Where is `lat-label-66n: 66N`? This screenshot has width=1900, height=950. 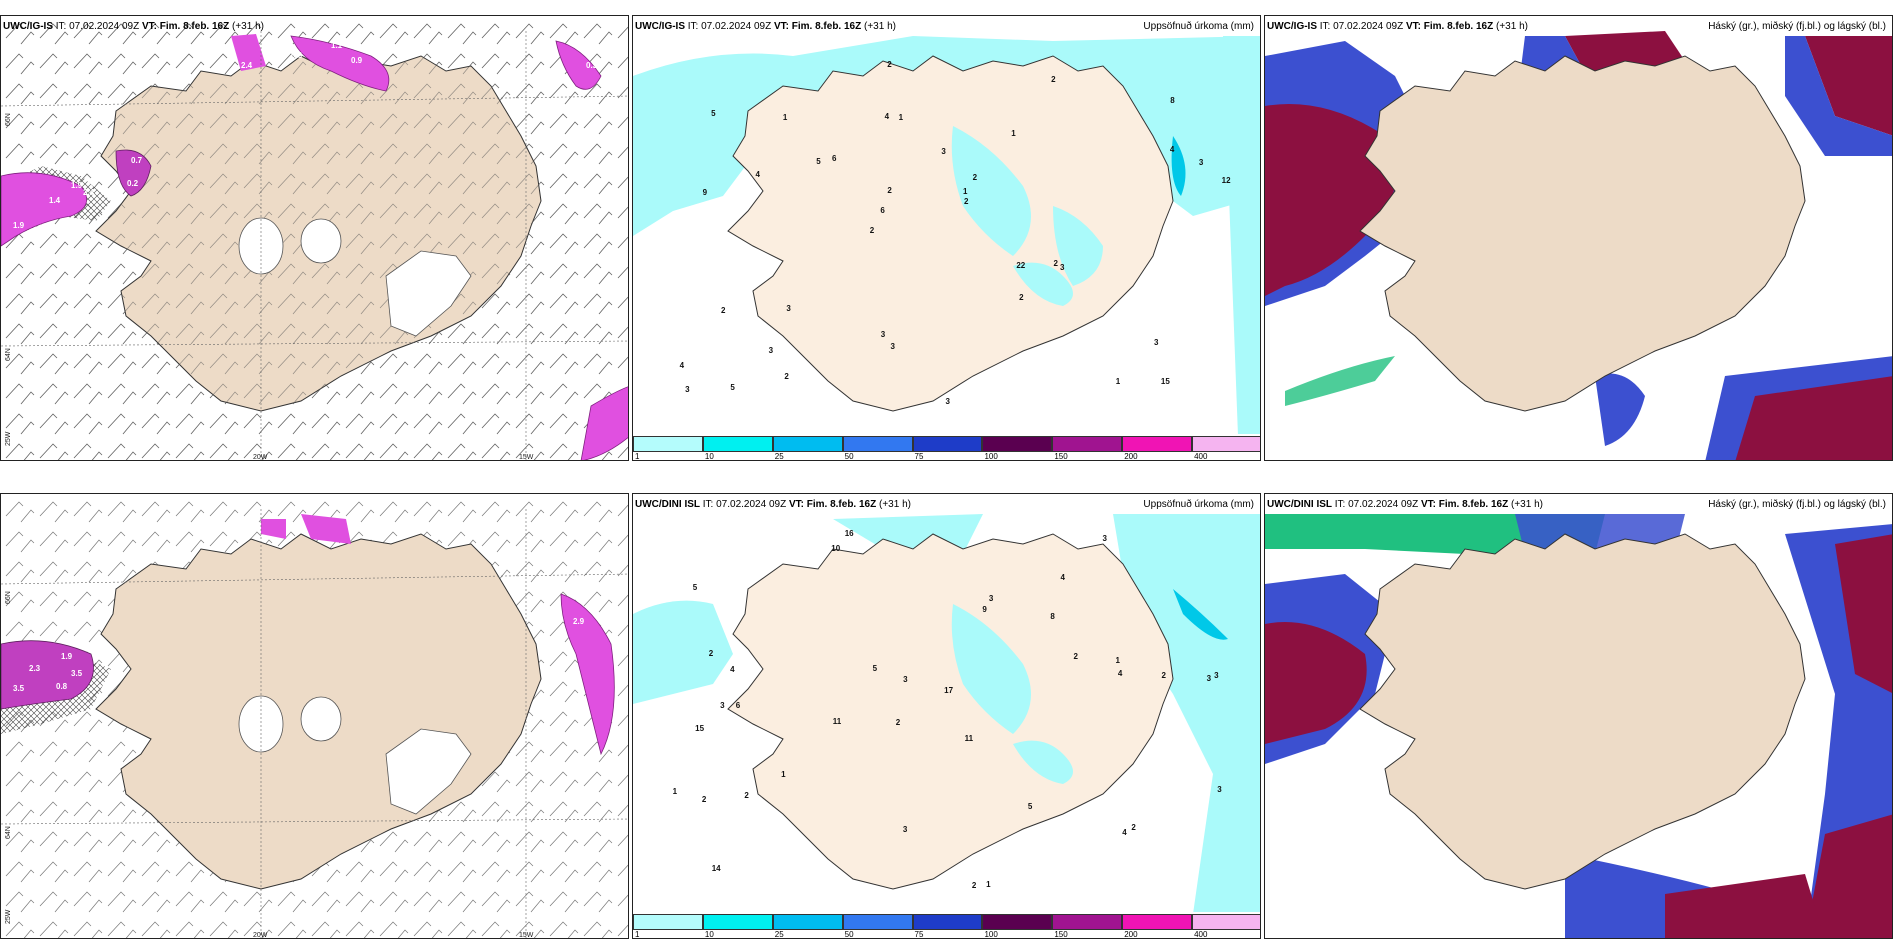
lat-label-66n: 66N is located at coordinates (8, 119).